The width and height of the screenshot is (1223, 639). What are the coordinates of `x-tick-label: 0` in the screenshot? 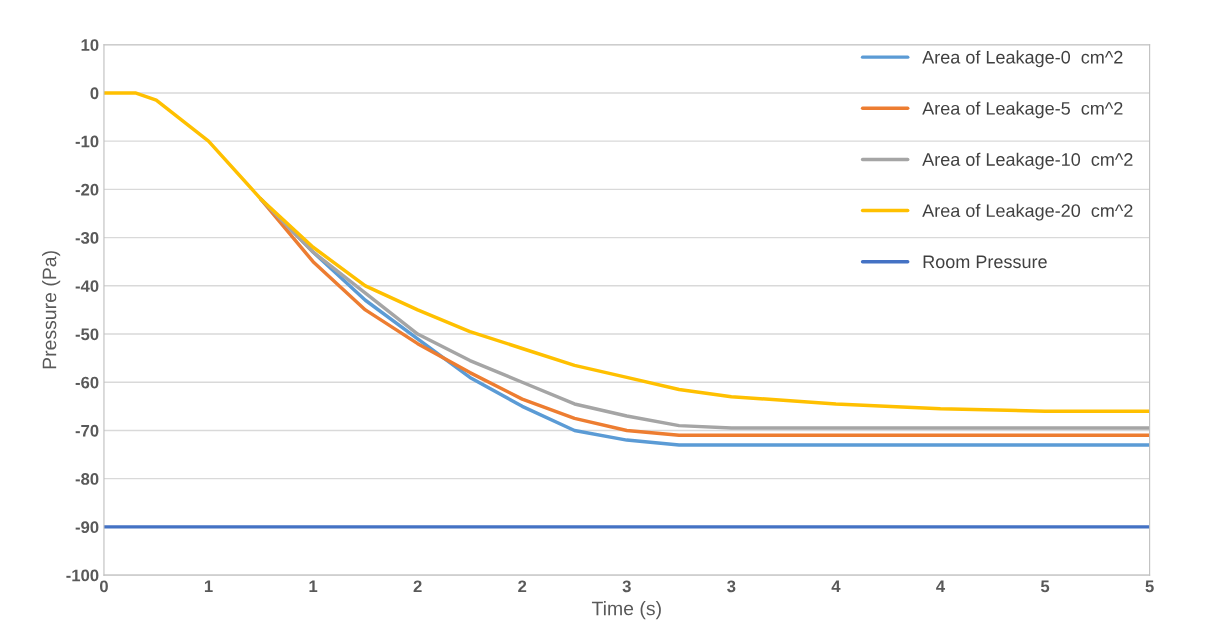 It's located at (103, 586).